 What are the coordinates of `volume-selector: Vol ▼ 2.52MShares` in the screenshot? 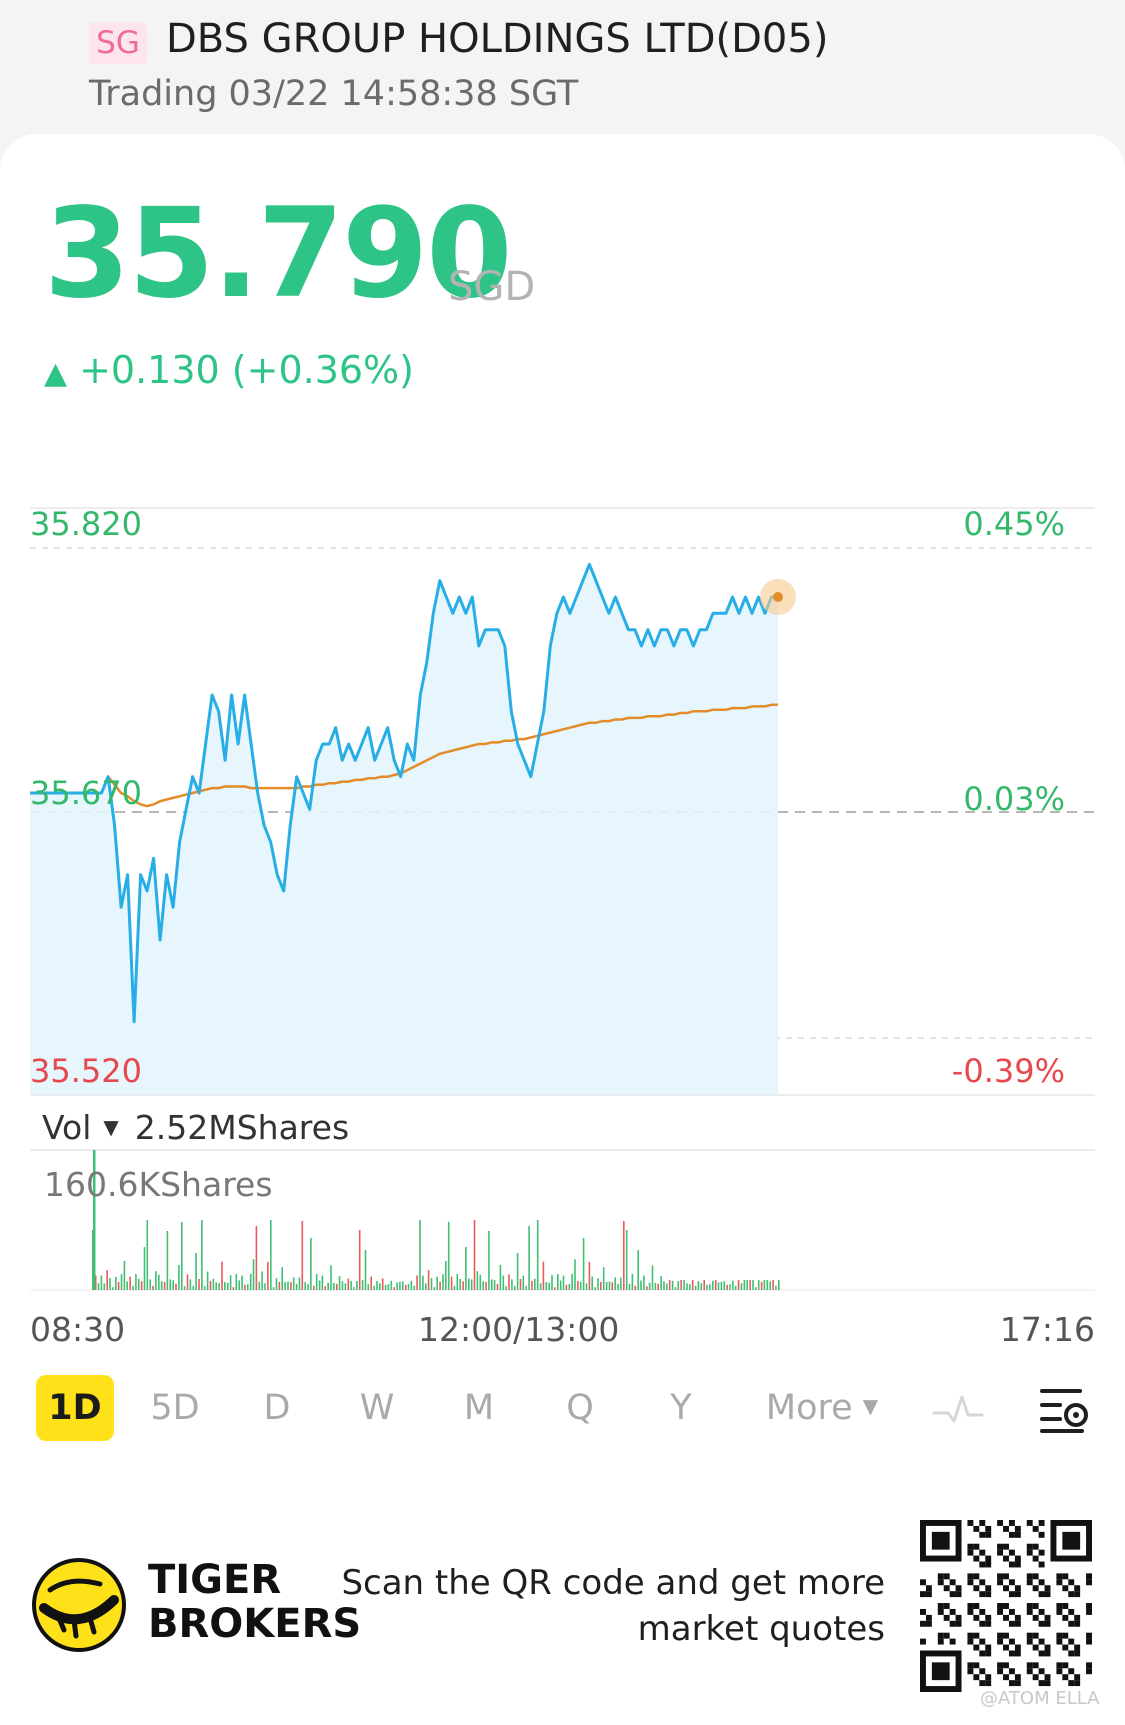 It's located at (195, 1127).